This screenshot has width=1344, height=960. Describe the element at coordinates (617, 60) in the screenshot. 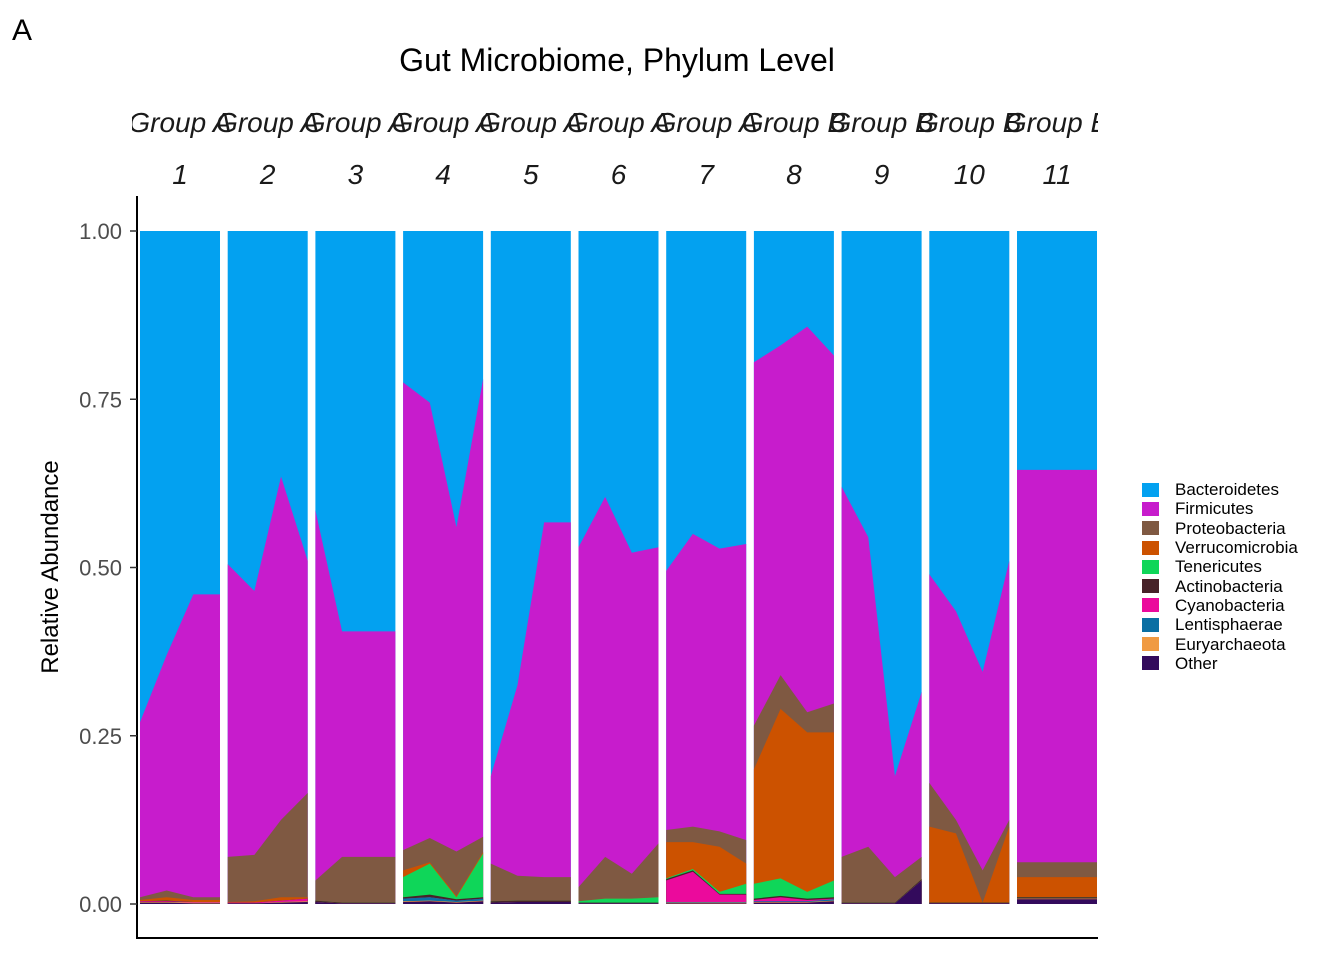

I see `chart-title: Gut Microbiome, Phylum Level` at that location.